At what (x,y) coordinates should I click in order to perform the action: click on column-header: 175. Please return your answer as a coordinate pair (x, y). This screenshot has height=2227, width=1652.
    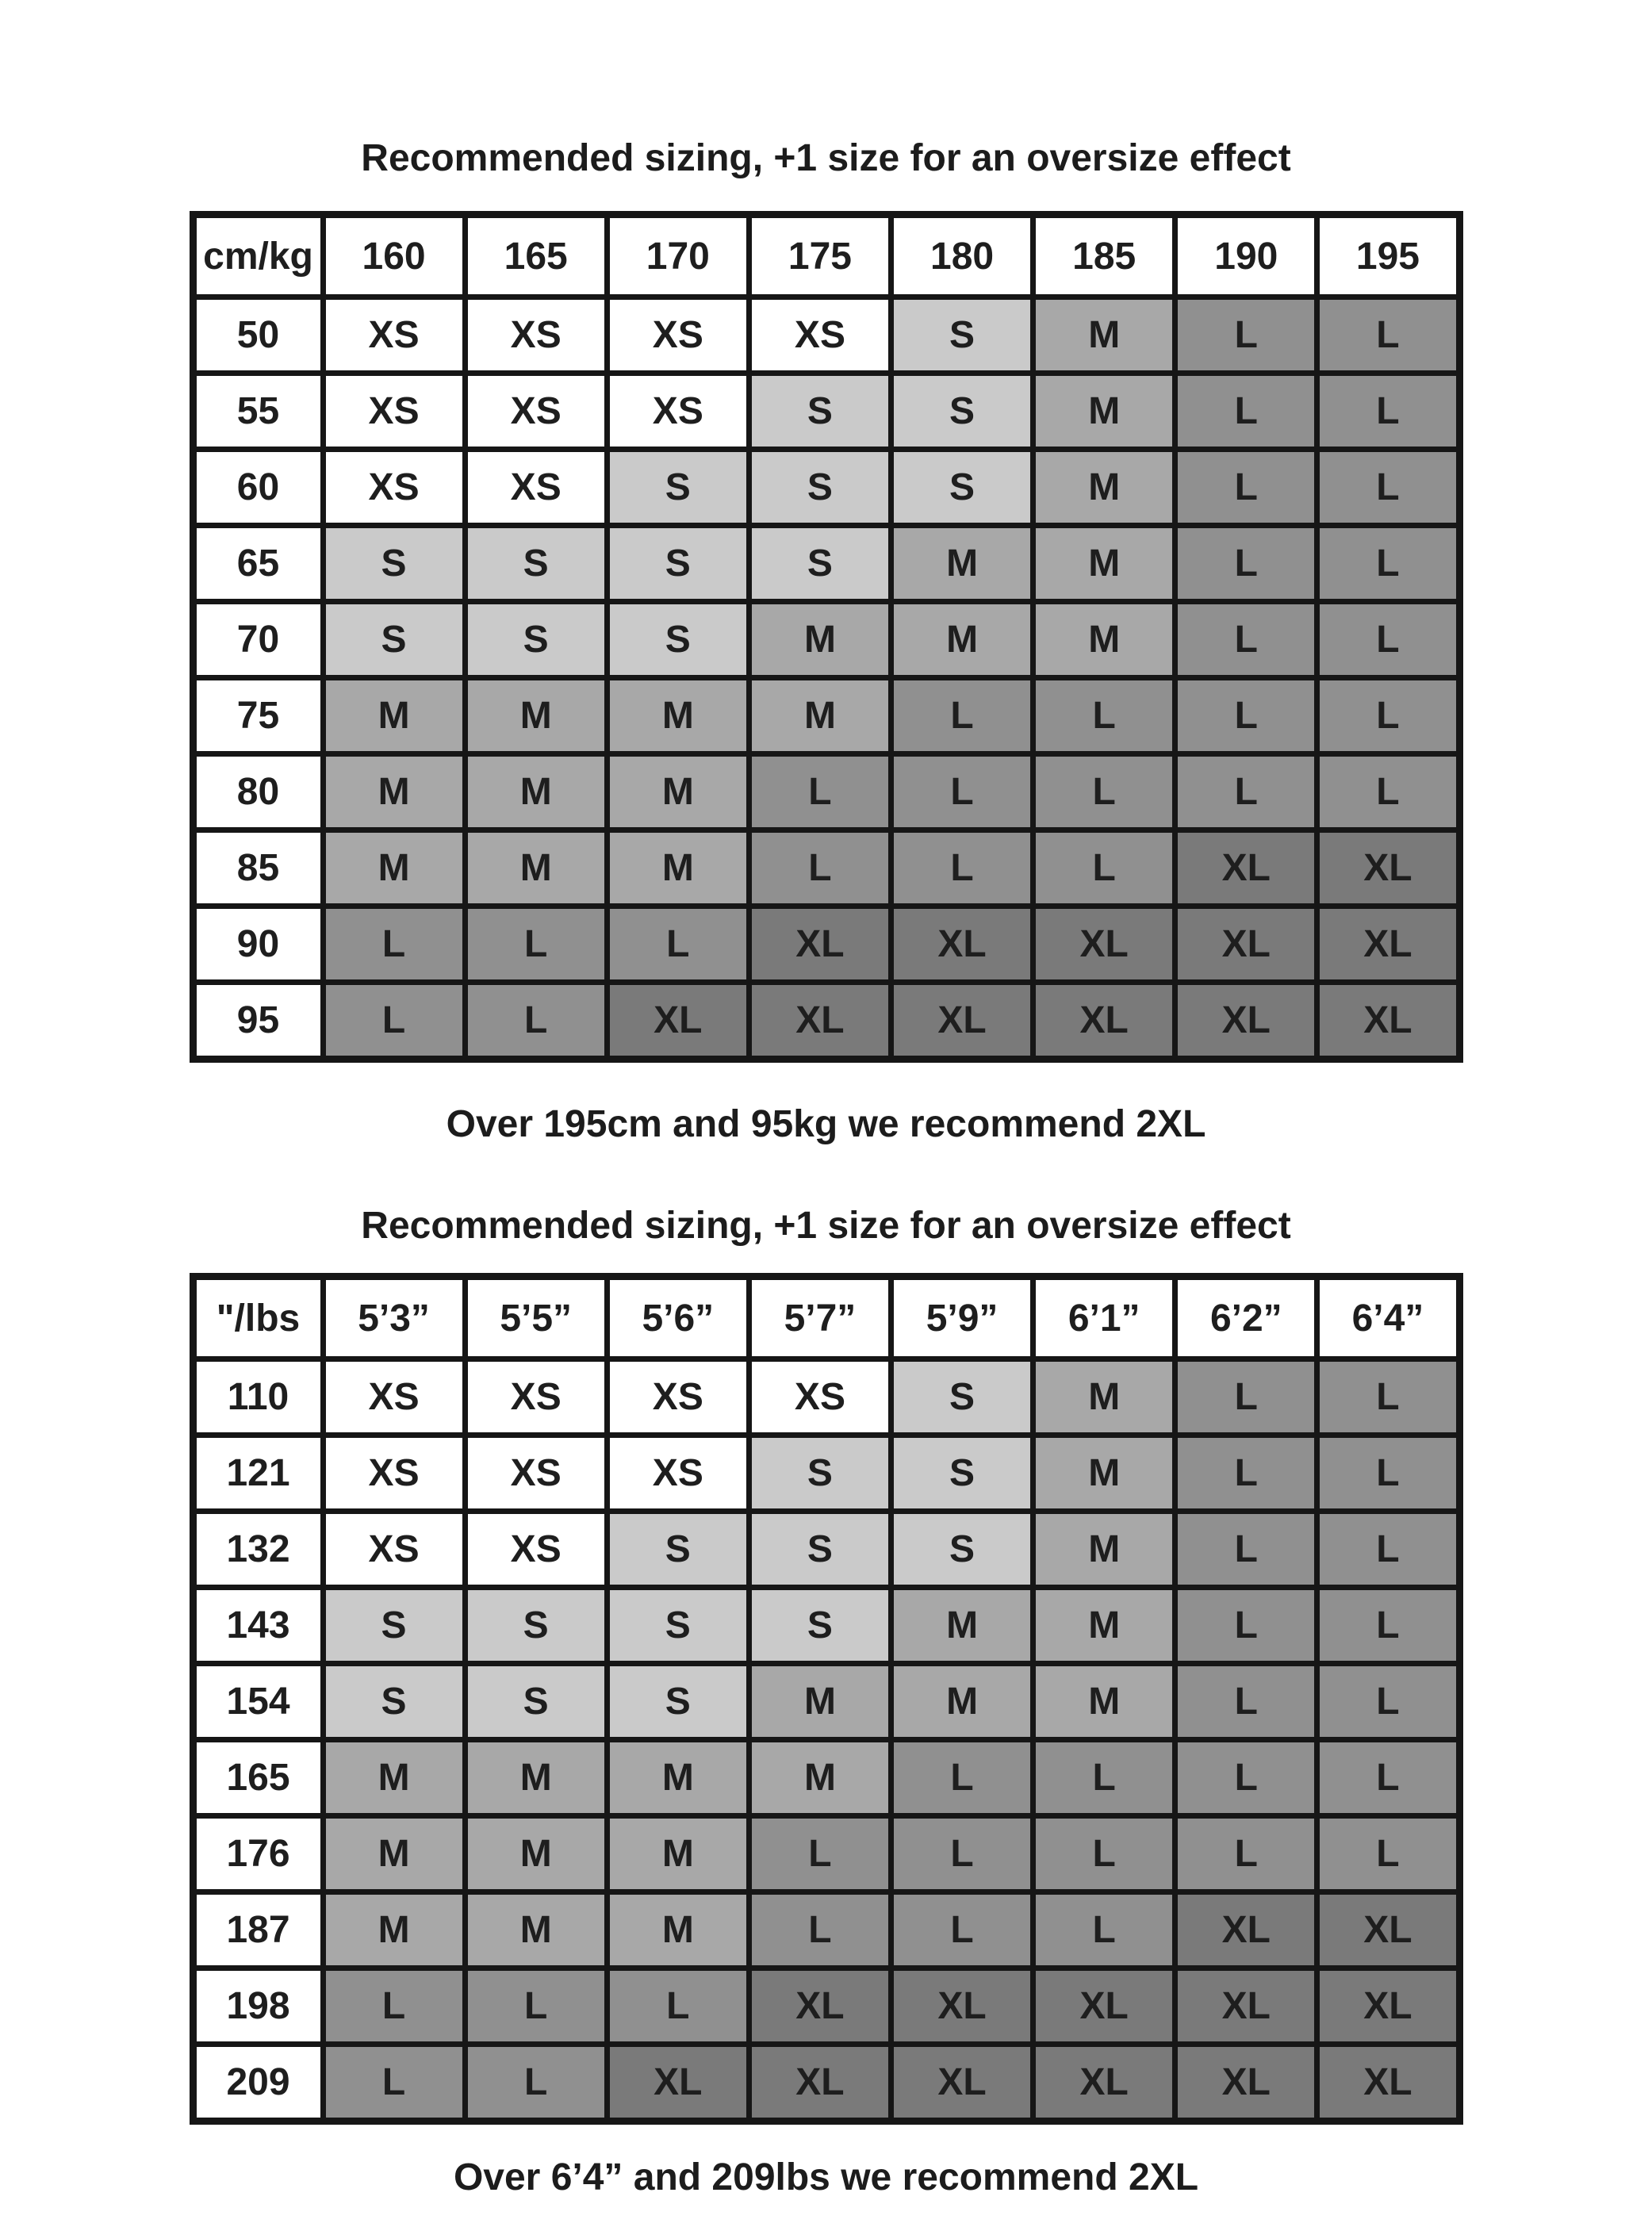
    Looking at the image, I should click on (820, 256).